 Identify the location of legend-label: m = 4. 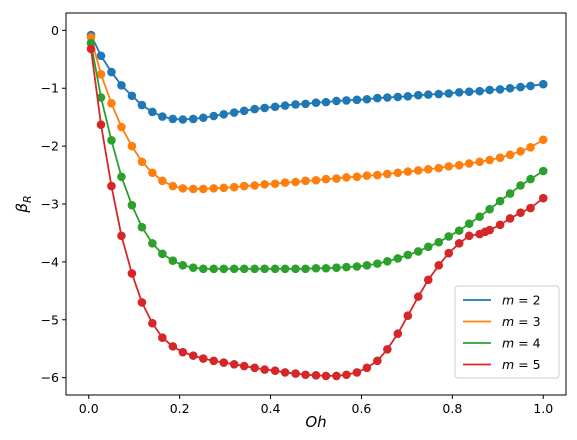
(521, 343).